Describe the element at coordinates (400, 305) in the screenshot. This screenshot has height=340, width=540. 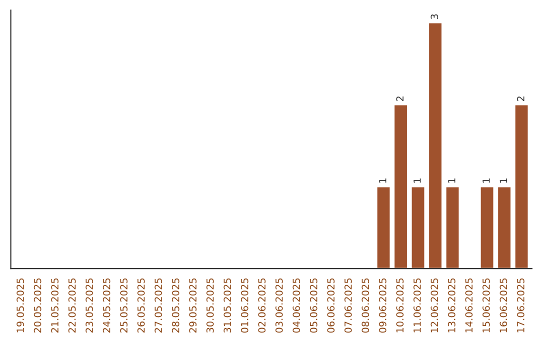
I see `x-tick-label: 10.06.2025` at that location.